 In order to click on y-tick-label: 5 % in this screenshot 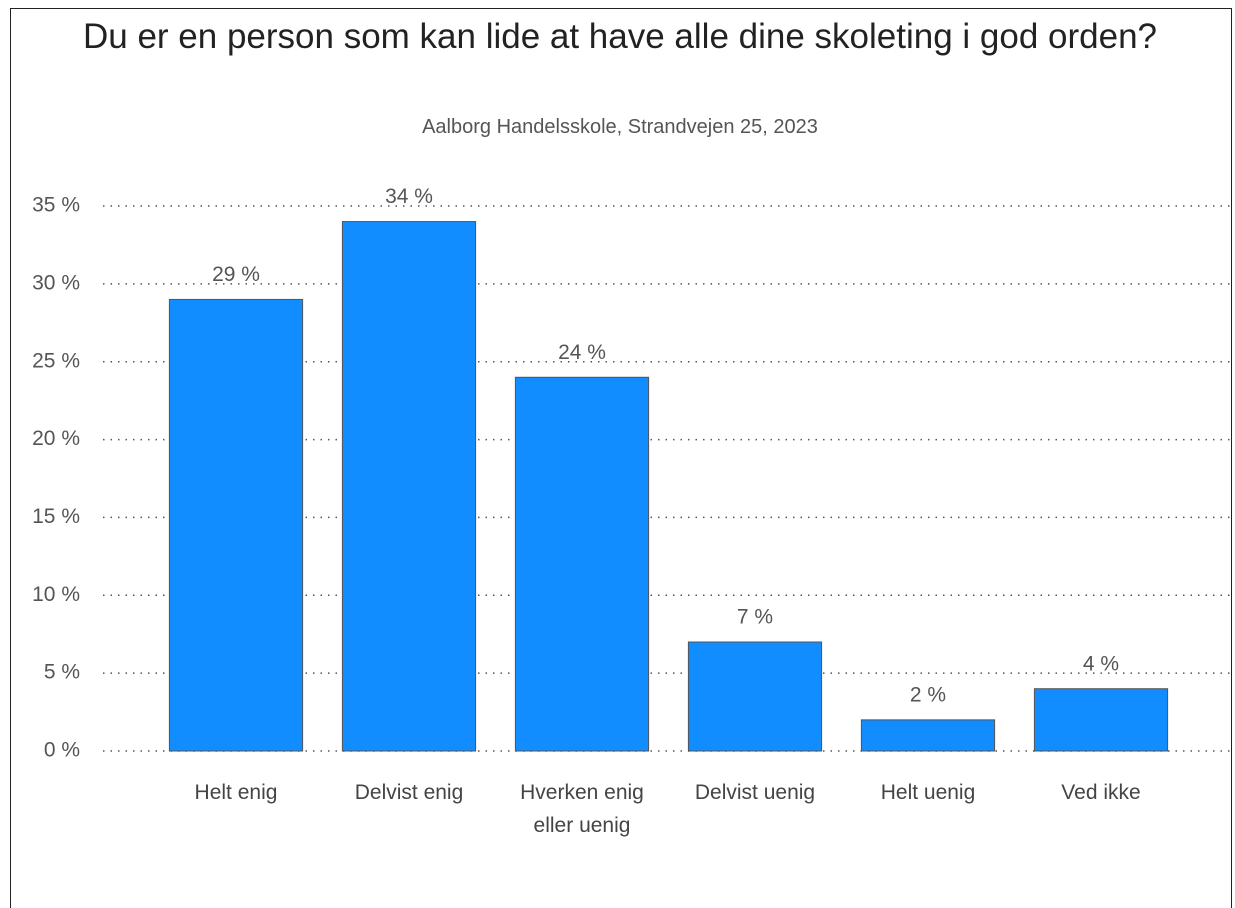, I will do `click(62, 672)`.